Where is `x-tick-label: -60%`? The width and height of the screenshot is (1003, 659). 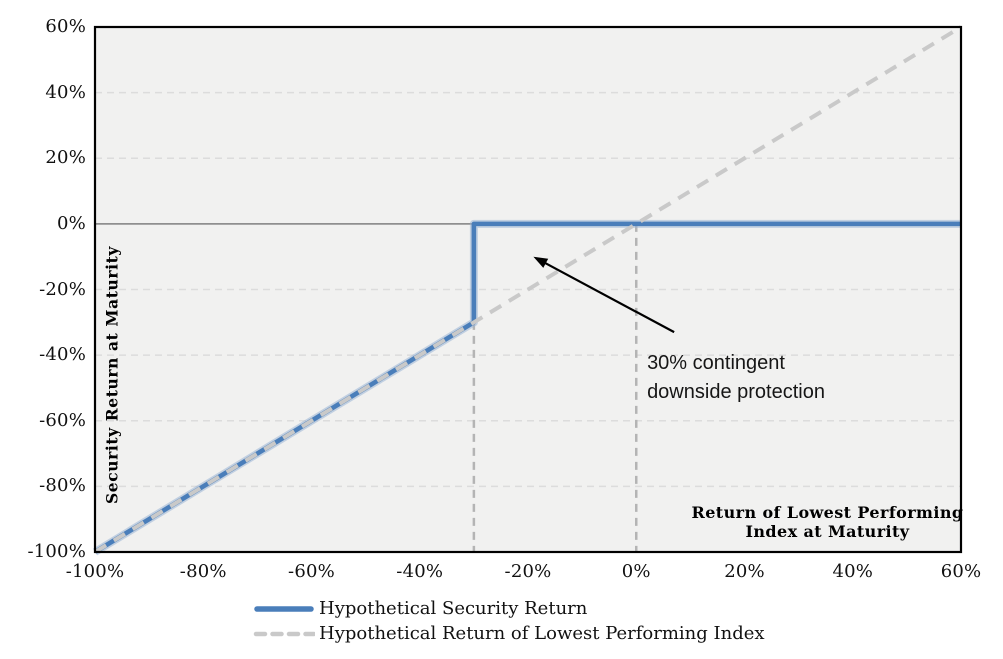
x-tick-label: -60% is located at coordinates (311, 571).